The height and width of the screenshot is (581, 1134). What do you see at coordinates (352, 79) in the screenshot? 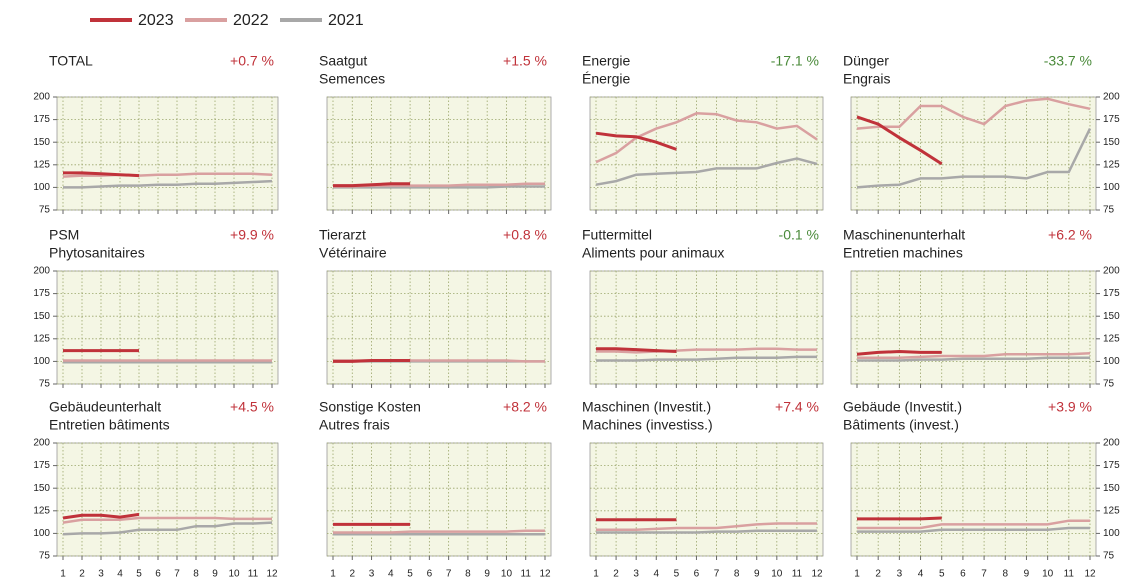
I see `panel-subtitle: Semences` at bounding box center [352, 79].